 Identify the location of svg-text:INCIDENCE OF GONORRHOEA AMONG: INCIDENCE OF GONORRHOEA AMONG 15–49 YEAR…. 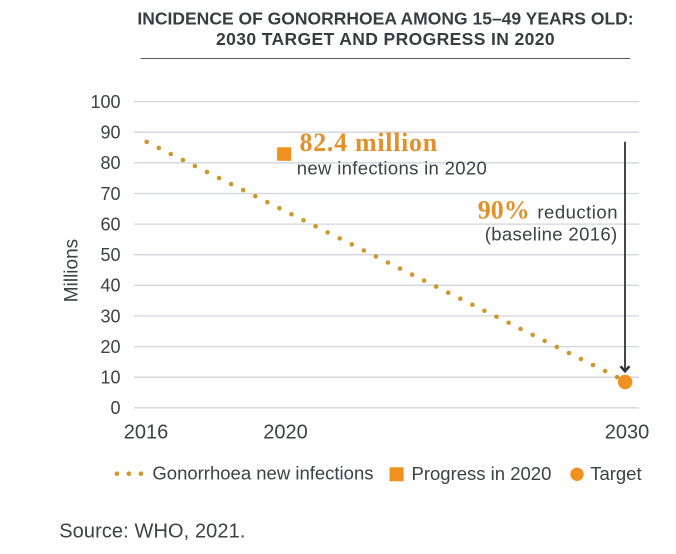
(385, 19).